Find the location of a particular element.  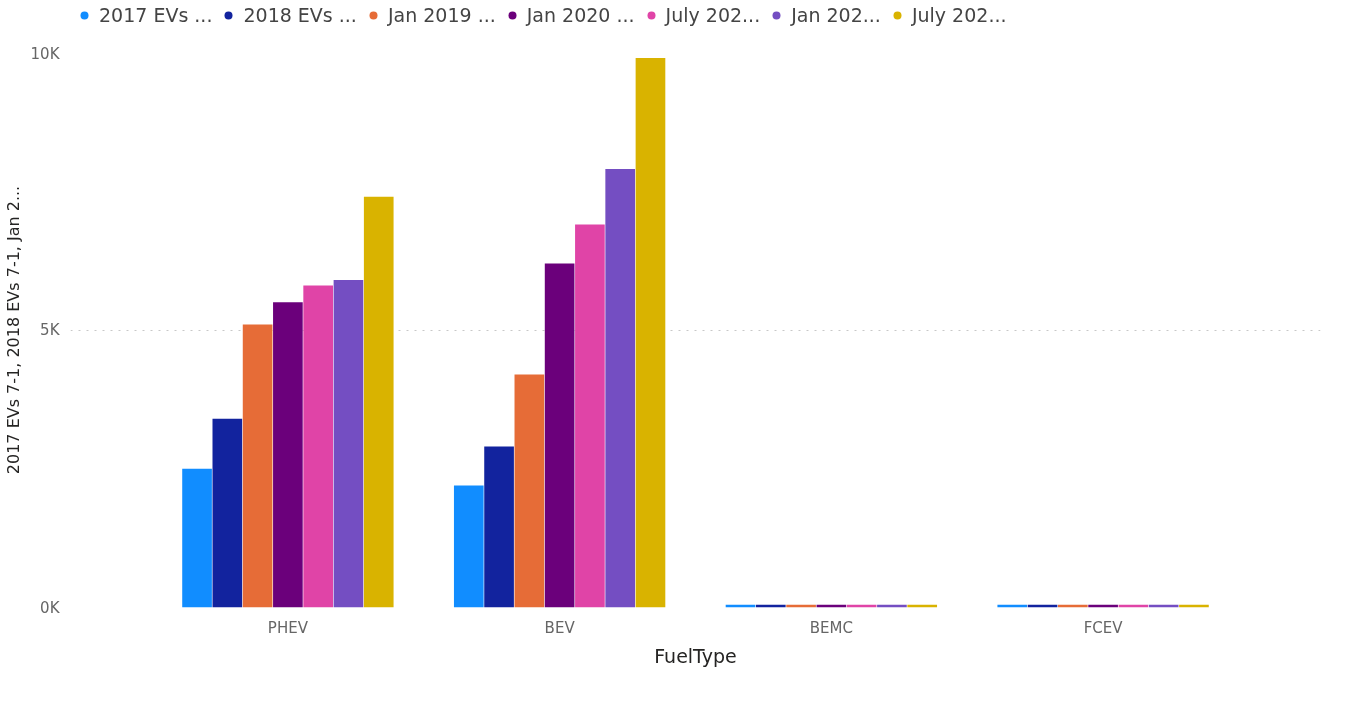

y-tick-label: 5K is located at coordinates (50, 330).